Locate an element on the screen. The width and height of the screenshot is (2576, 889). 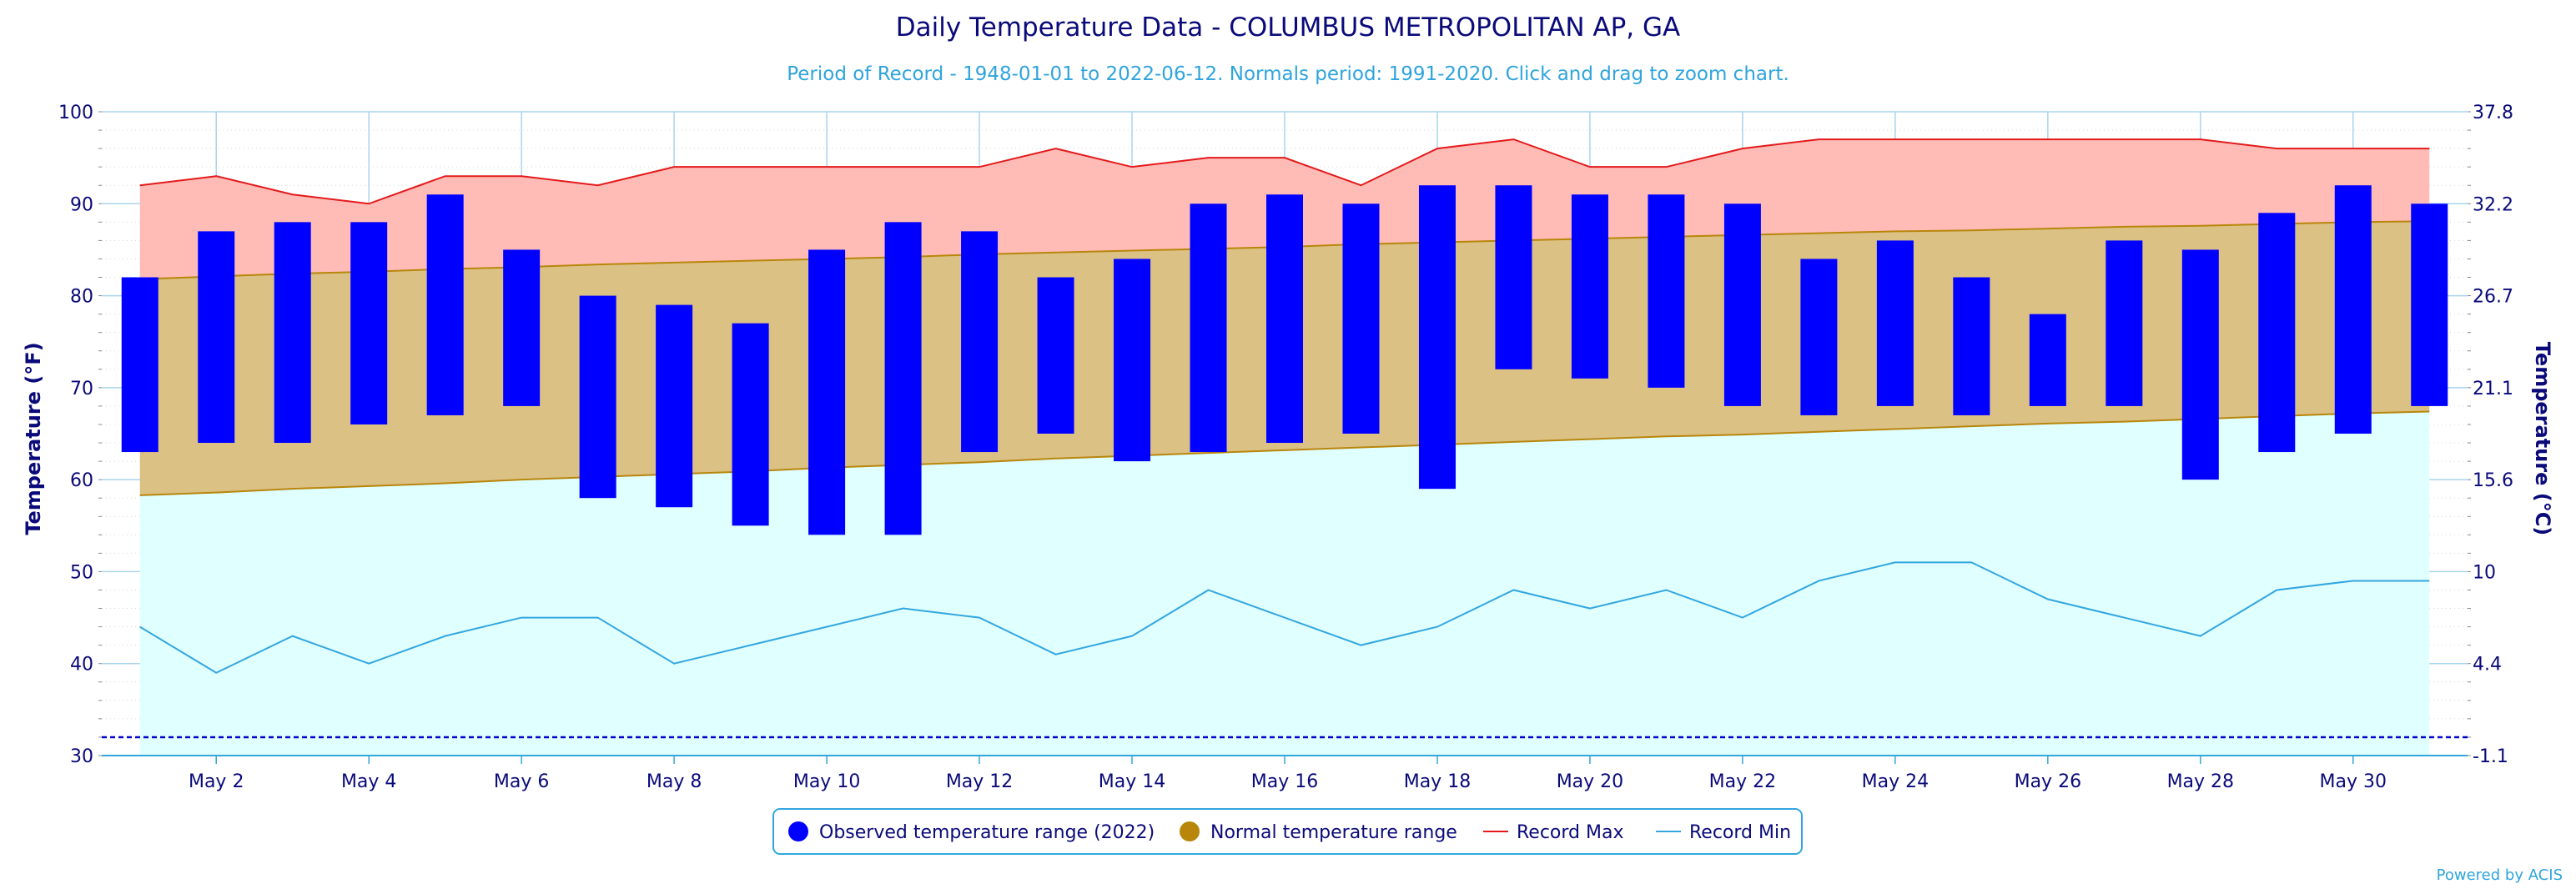
x-tick-label: May 26 is located at coordinates (2048, 781).